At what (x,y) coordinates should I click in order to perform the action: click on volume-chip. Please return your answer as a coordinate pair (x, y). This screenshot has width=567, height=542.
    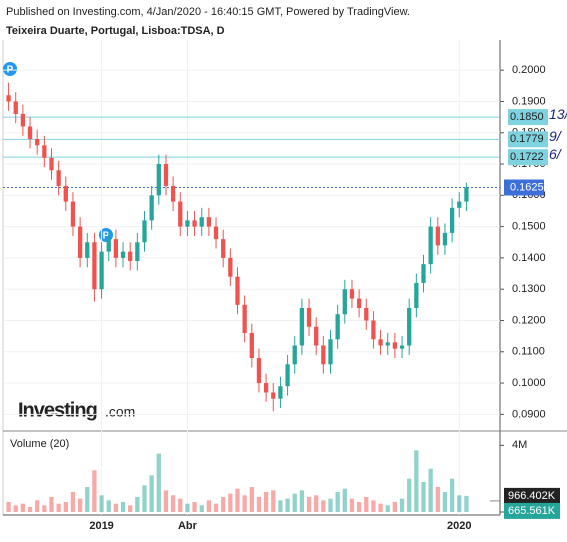
    Looking at the image, I should click on (532, 495).